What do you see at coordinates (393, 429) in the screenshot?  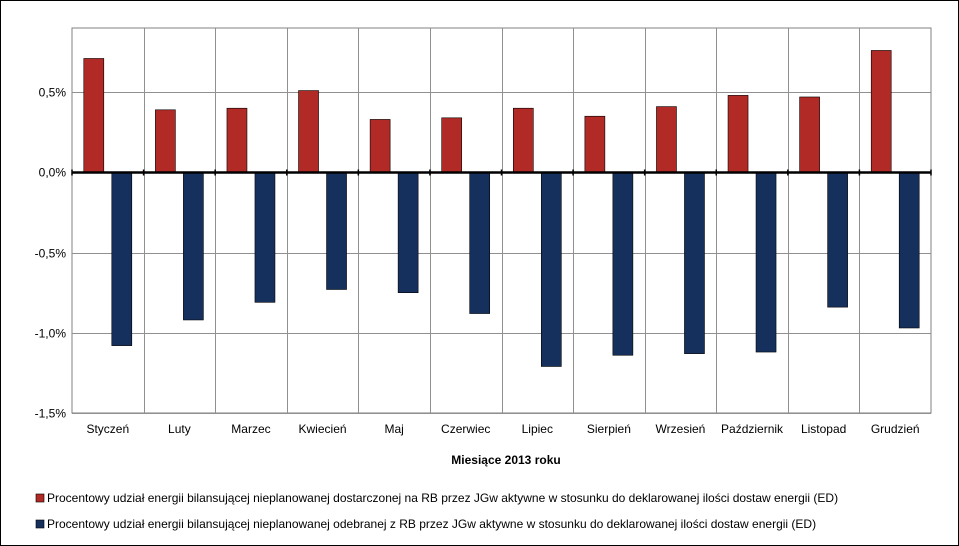 I see `x-tick-label: Maj` at bounding box center [393, 429].